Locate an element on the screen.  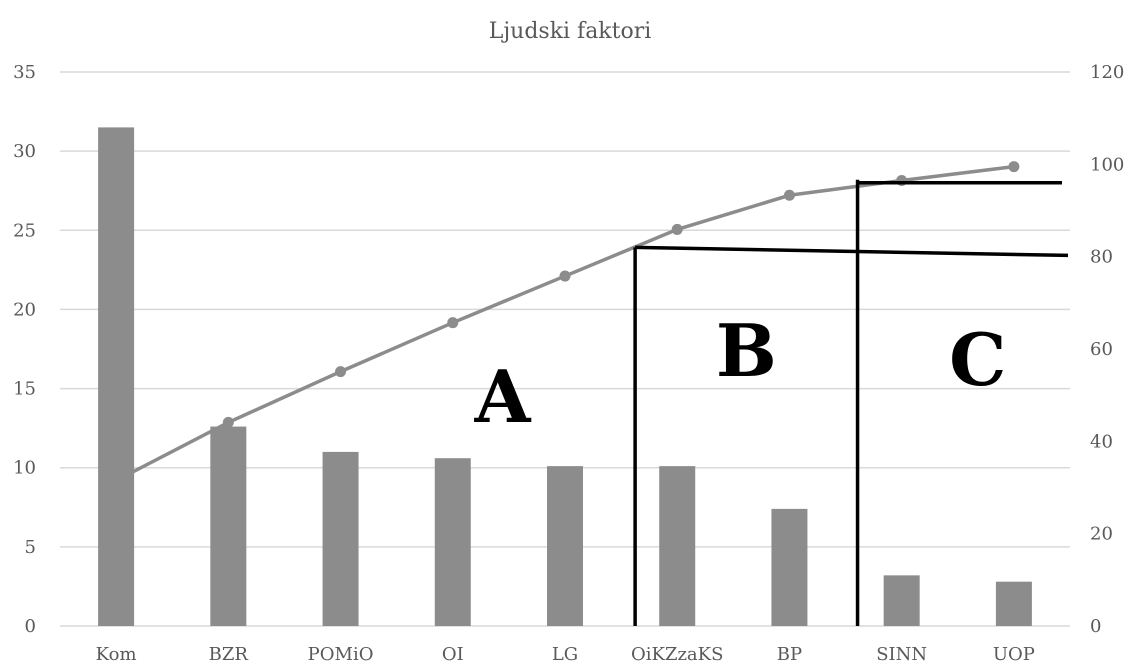
zone-label: A is located at coordinates (503, 396).